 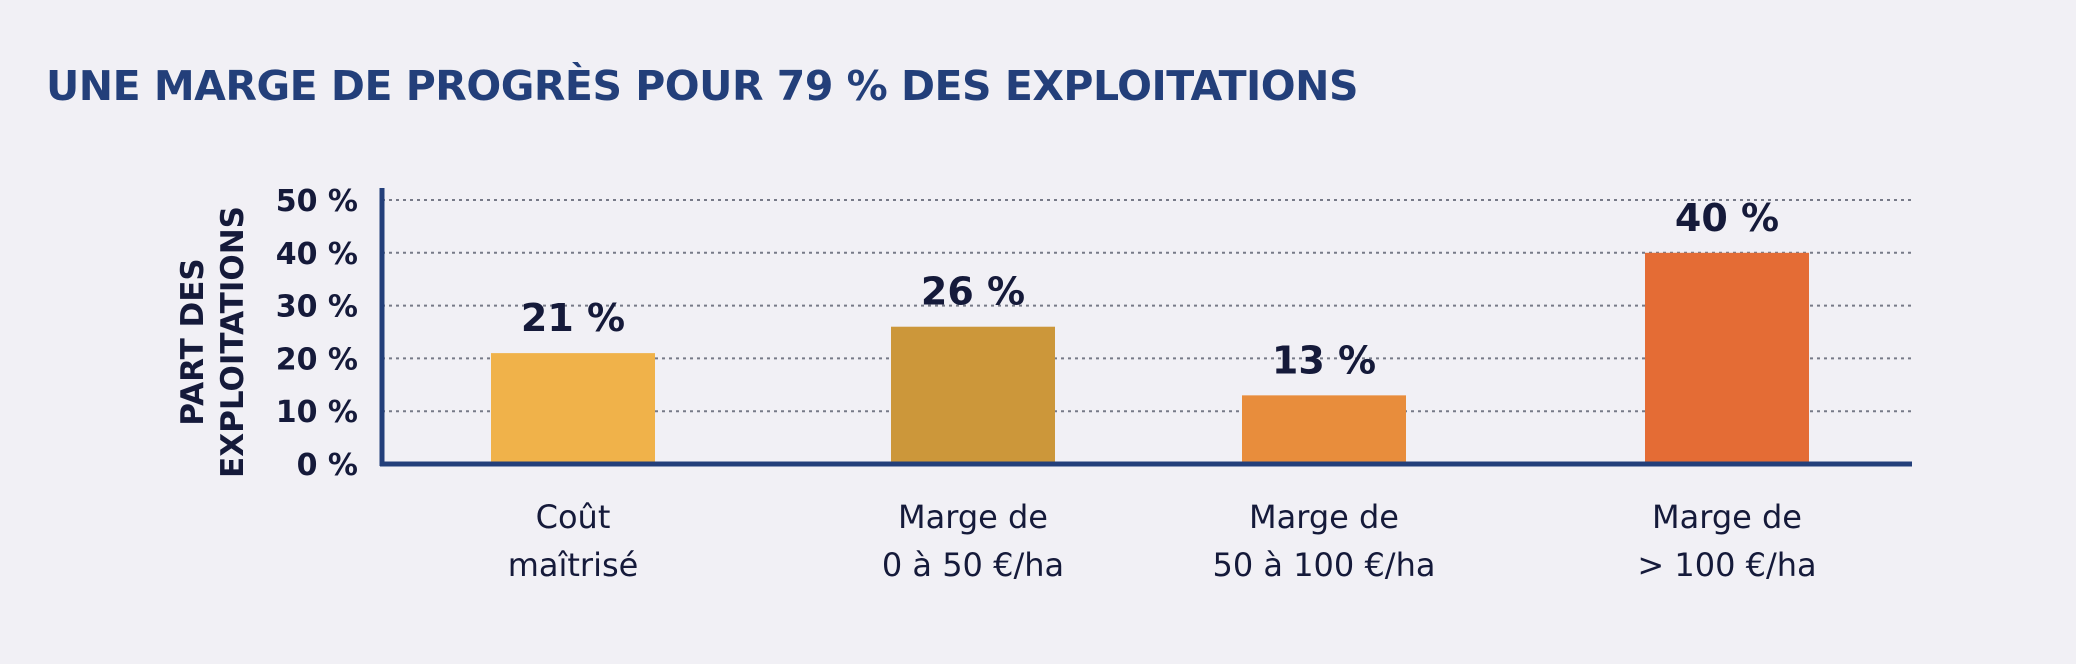 I want to click on y-tick-label: 10 %, so click(x=317, y=412).